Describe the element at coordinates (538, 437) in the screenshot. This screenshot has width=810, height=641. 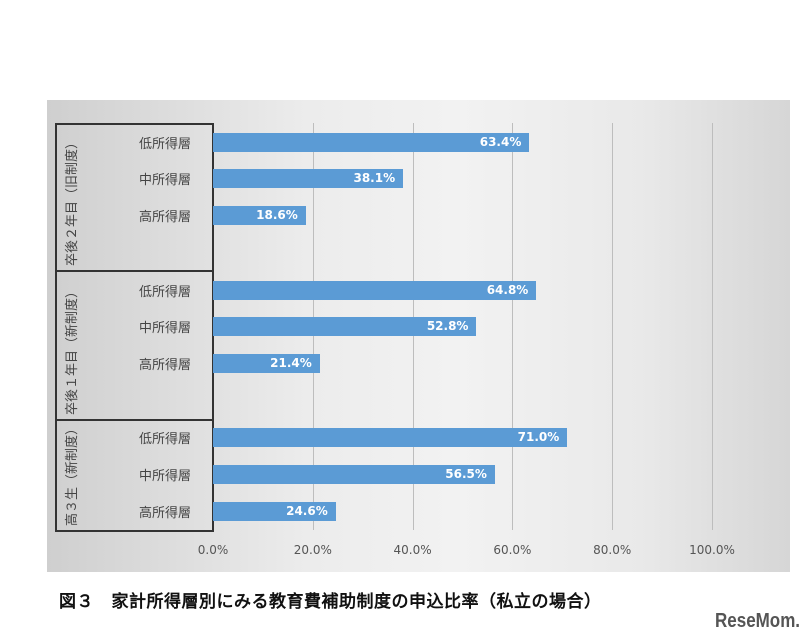
I see `data-label: 71.0%` at that location.